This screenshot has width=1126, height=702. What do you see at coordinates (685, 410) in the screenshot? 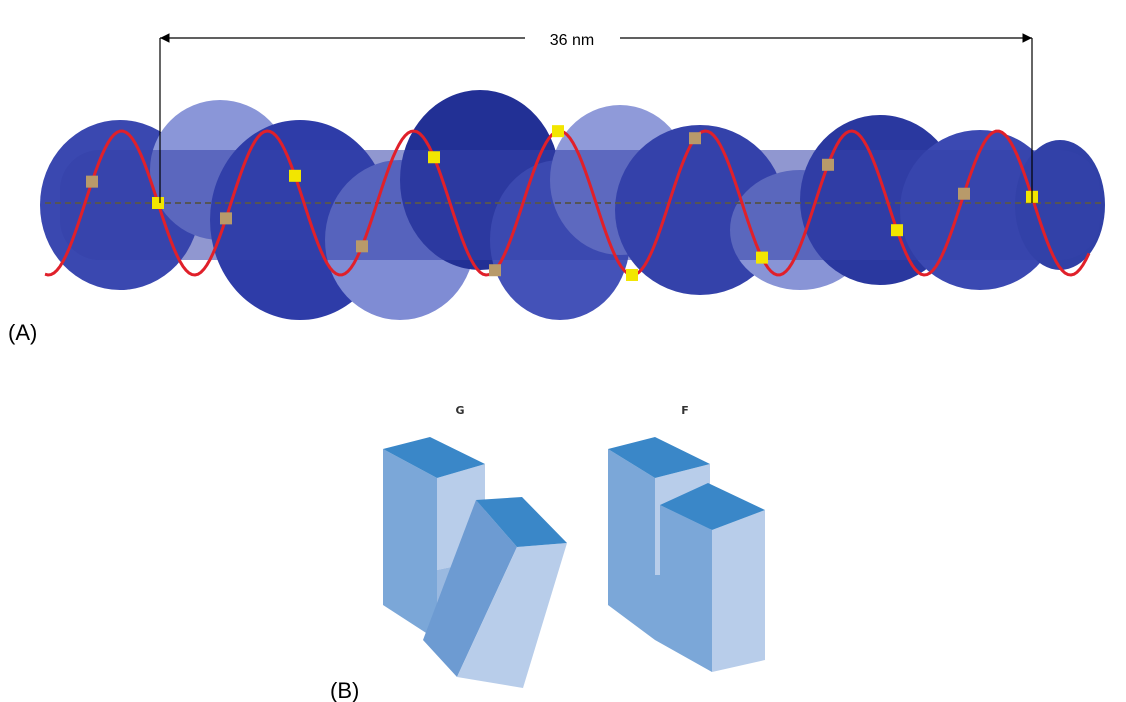
I see `shape-label: F` at bounding box center [685, 410].